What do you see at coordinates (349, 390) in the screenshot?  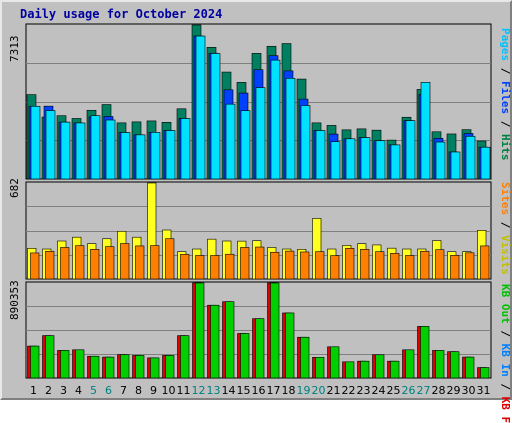 I see `day-label-22: 22` at bounding box center [349, 390].